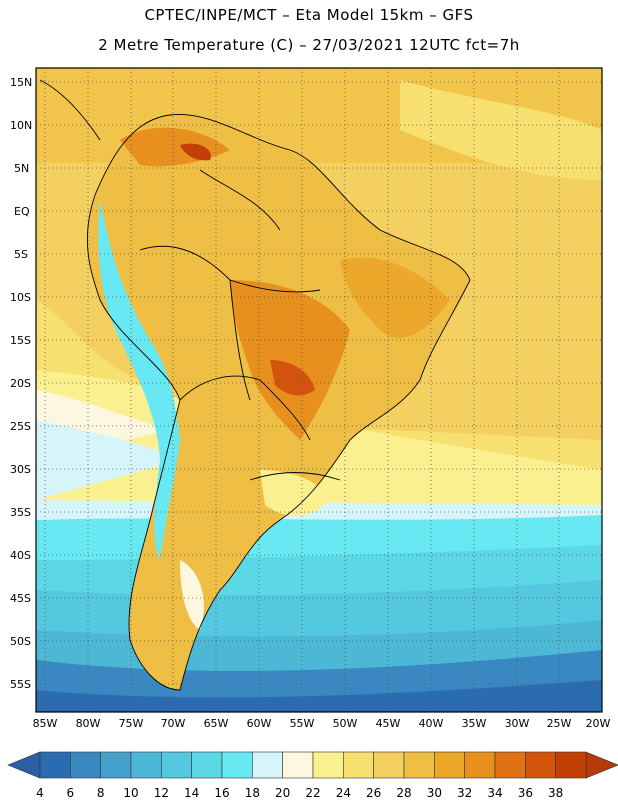  Describe the element at coordinates (20, 469) in the screenshot. I see `lat-label: 30S` at that location.